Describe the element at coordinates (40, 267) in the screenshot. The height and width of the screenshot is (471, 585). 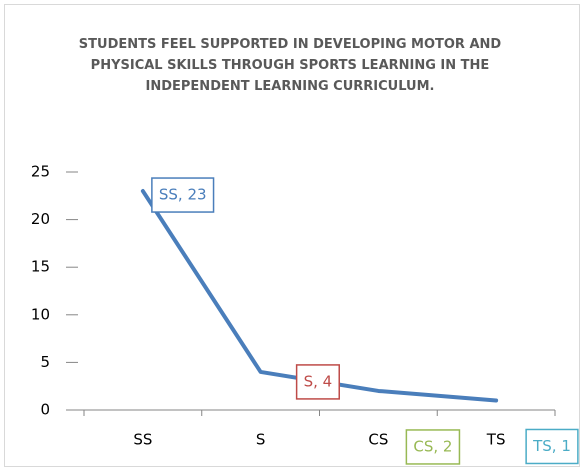
I see `y-tick-label: 15` at that location.